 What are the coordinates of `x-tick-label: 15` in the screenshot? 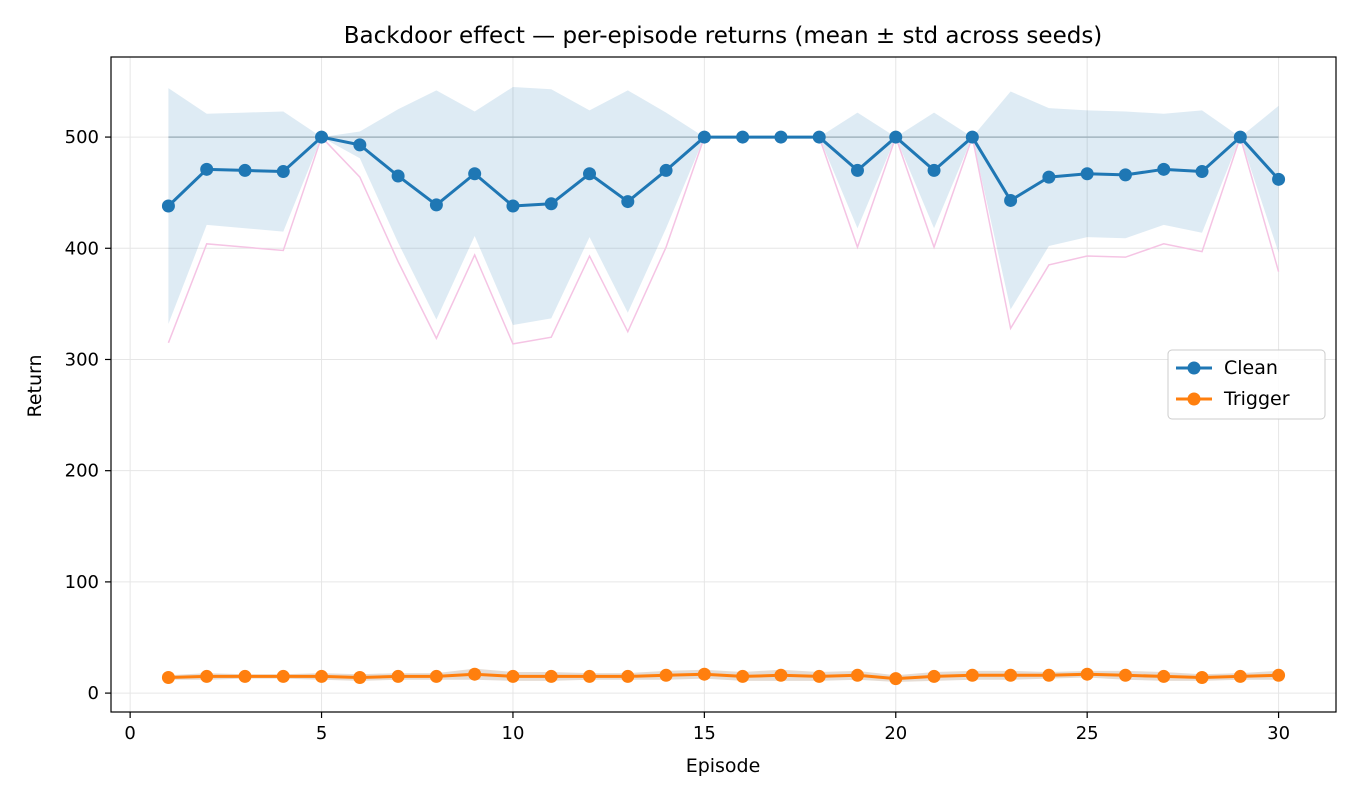 It's located at (704, 733).